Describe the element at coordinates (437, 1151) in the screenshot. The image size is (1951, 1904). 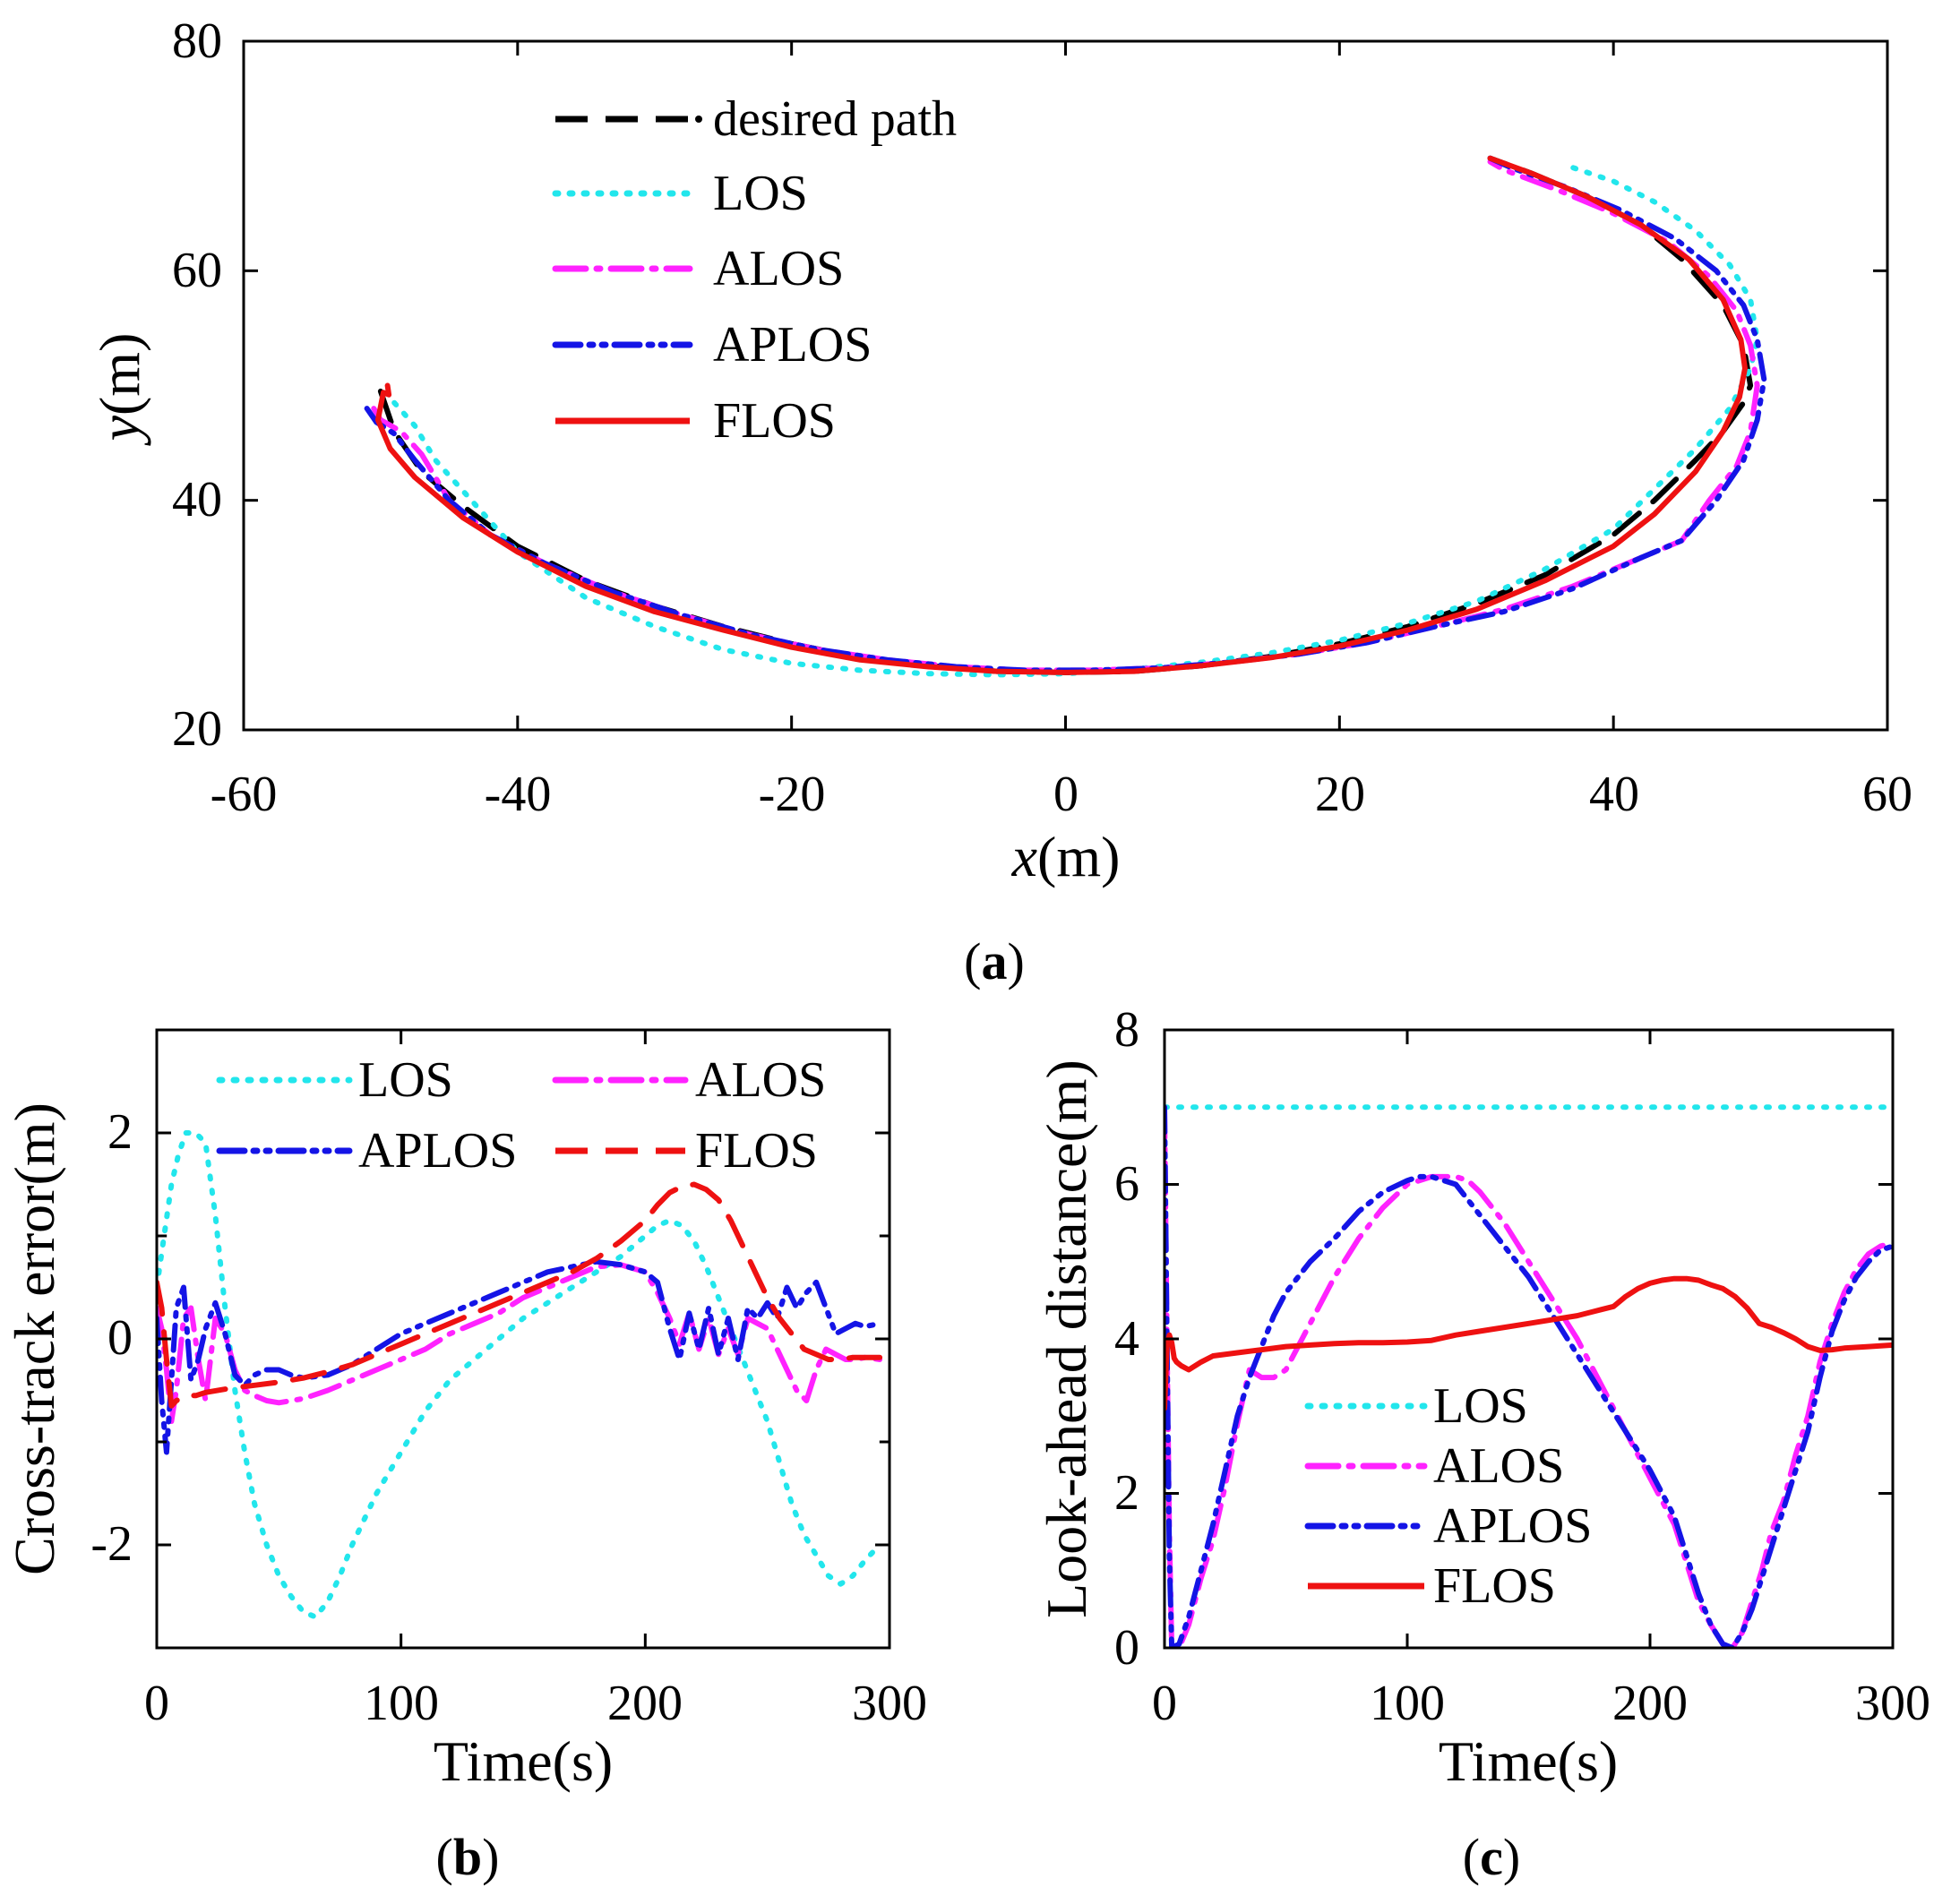
I see `legend-b-label-aplos: APLOS` at that location.